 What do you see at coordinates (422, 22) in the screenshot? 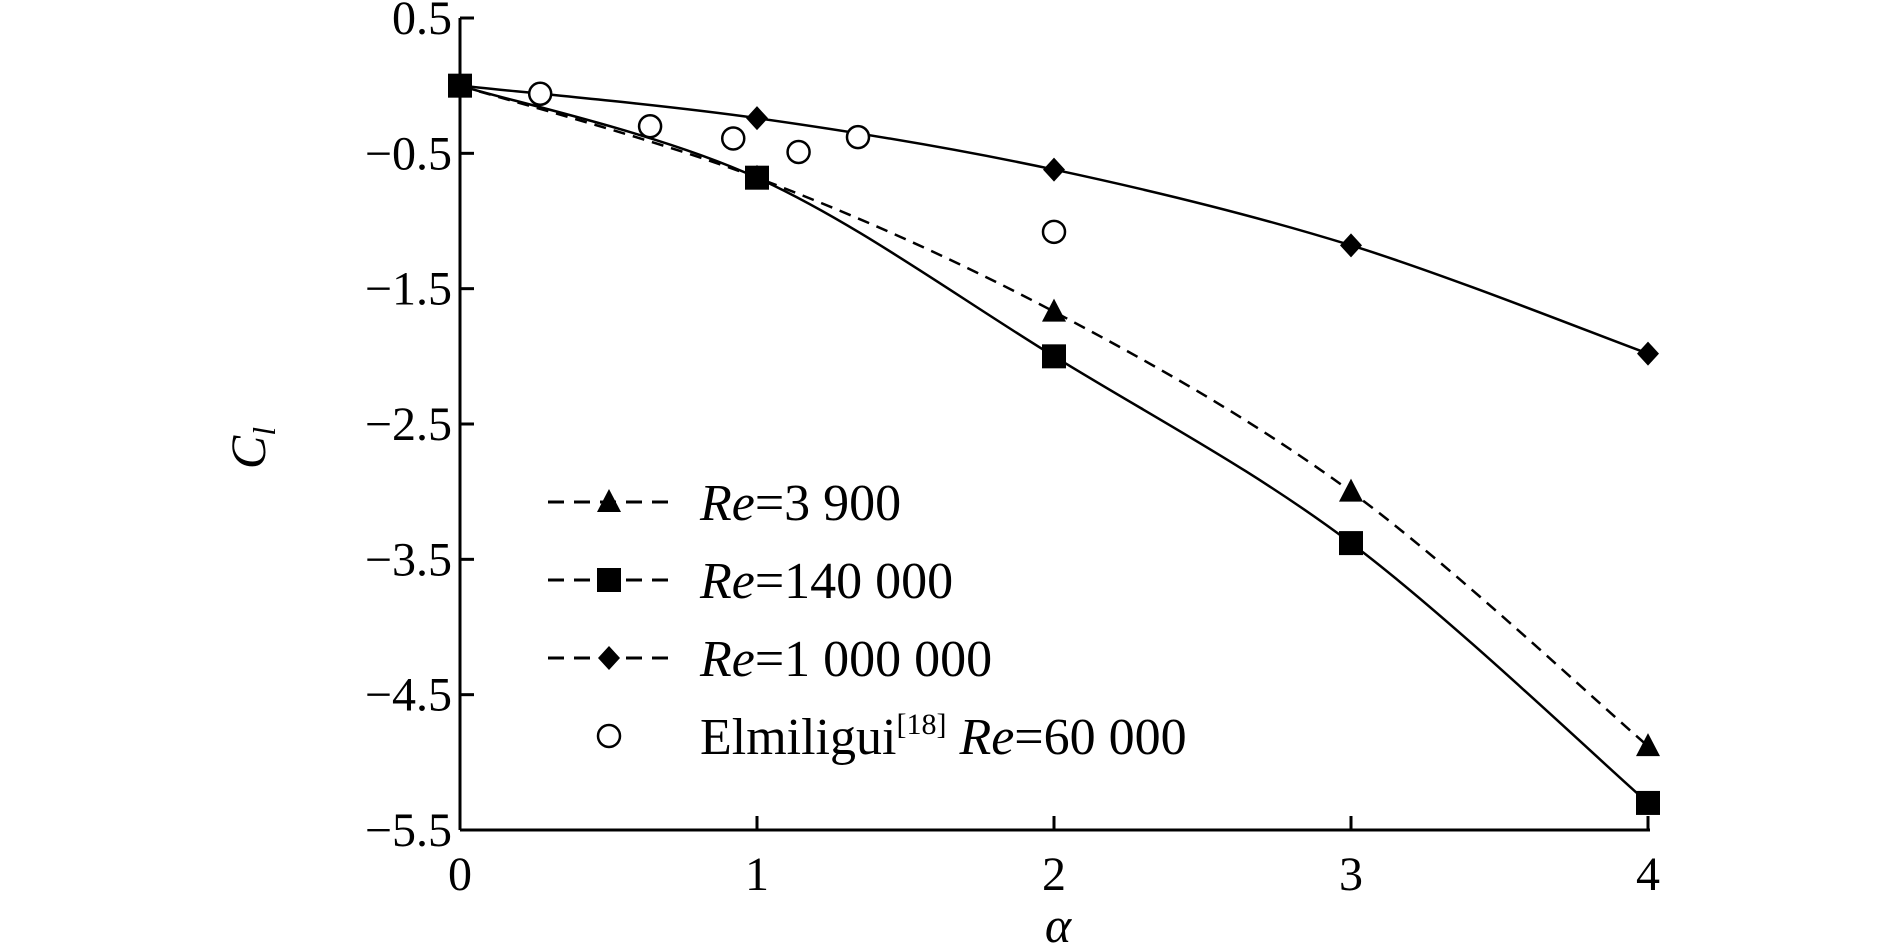
I see `y-tick-label: 0.5` at bounding box center [422, 22].